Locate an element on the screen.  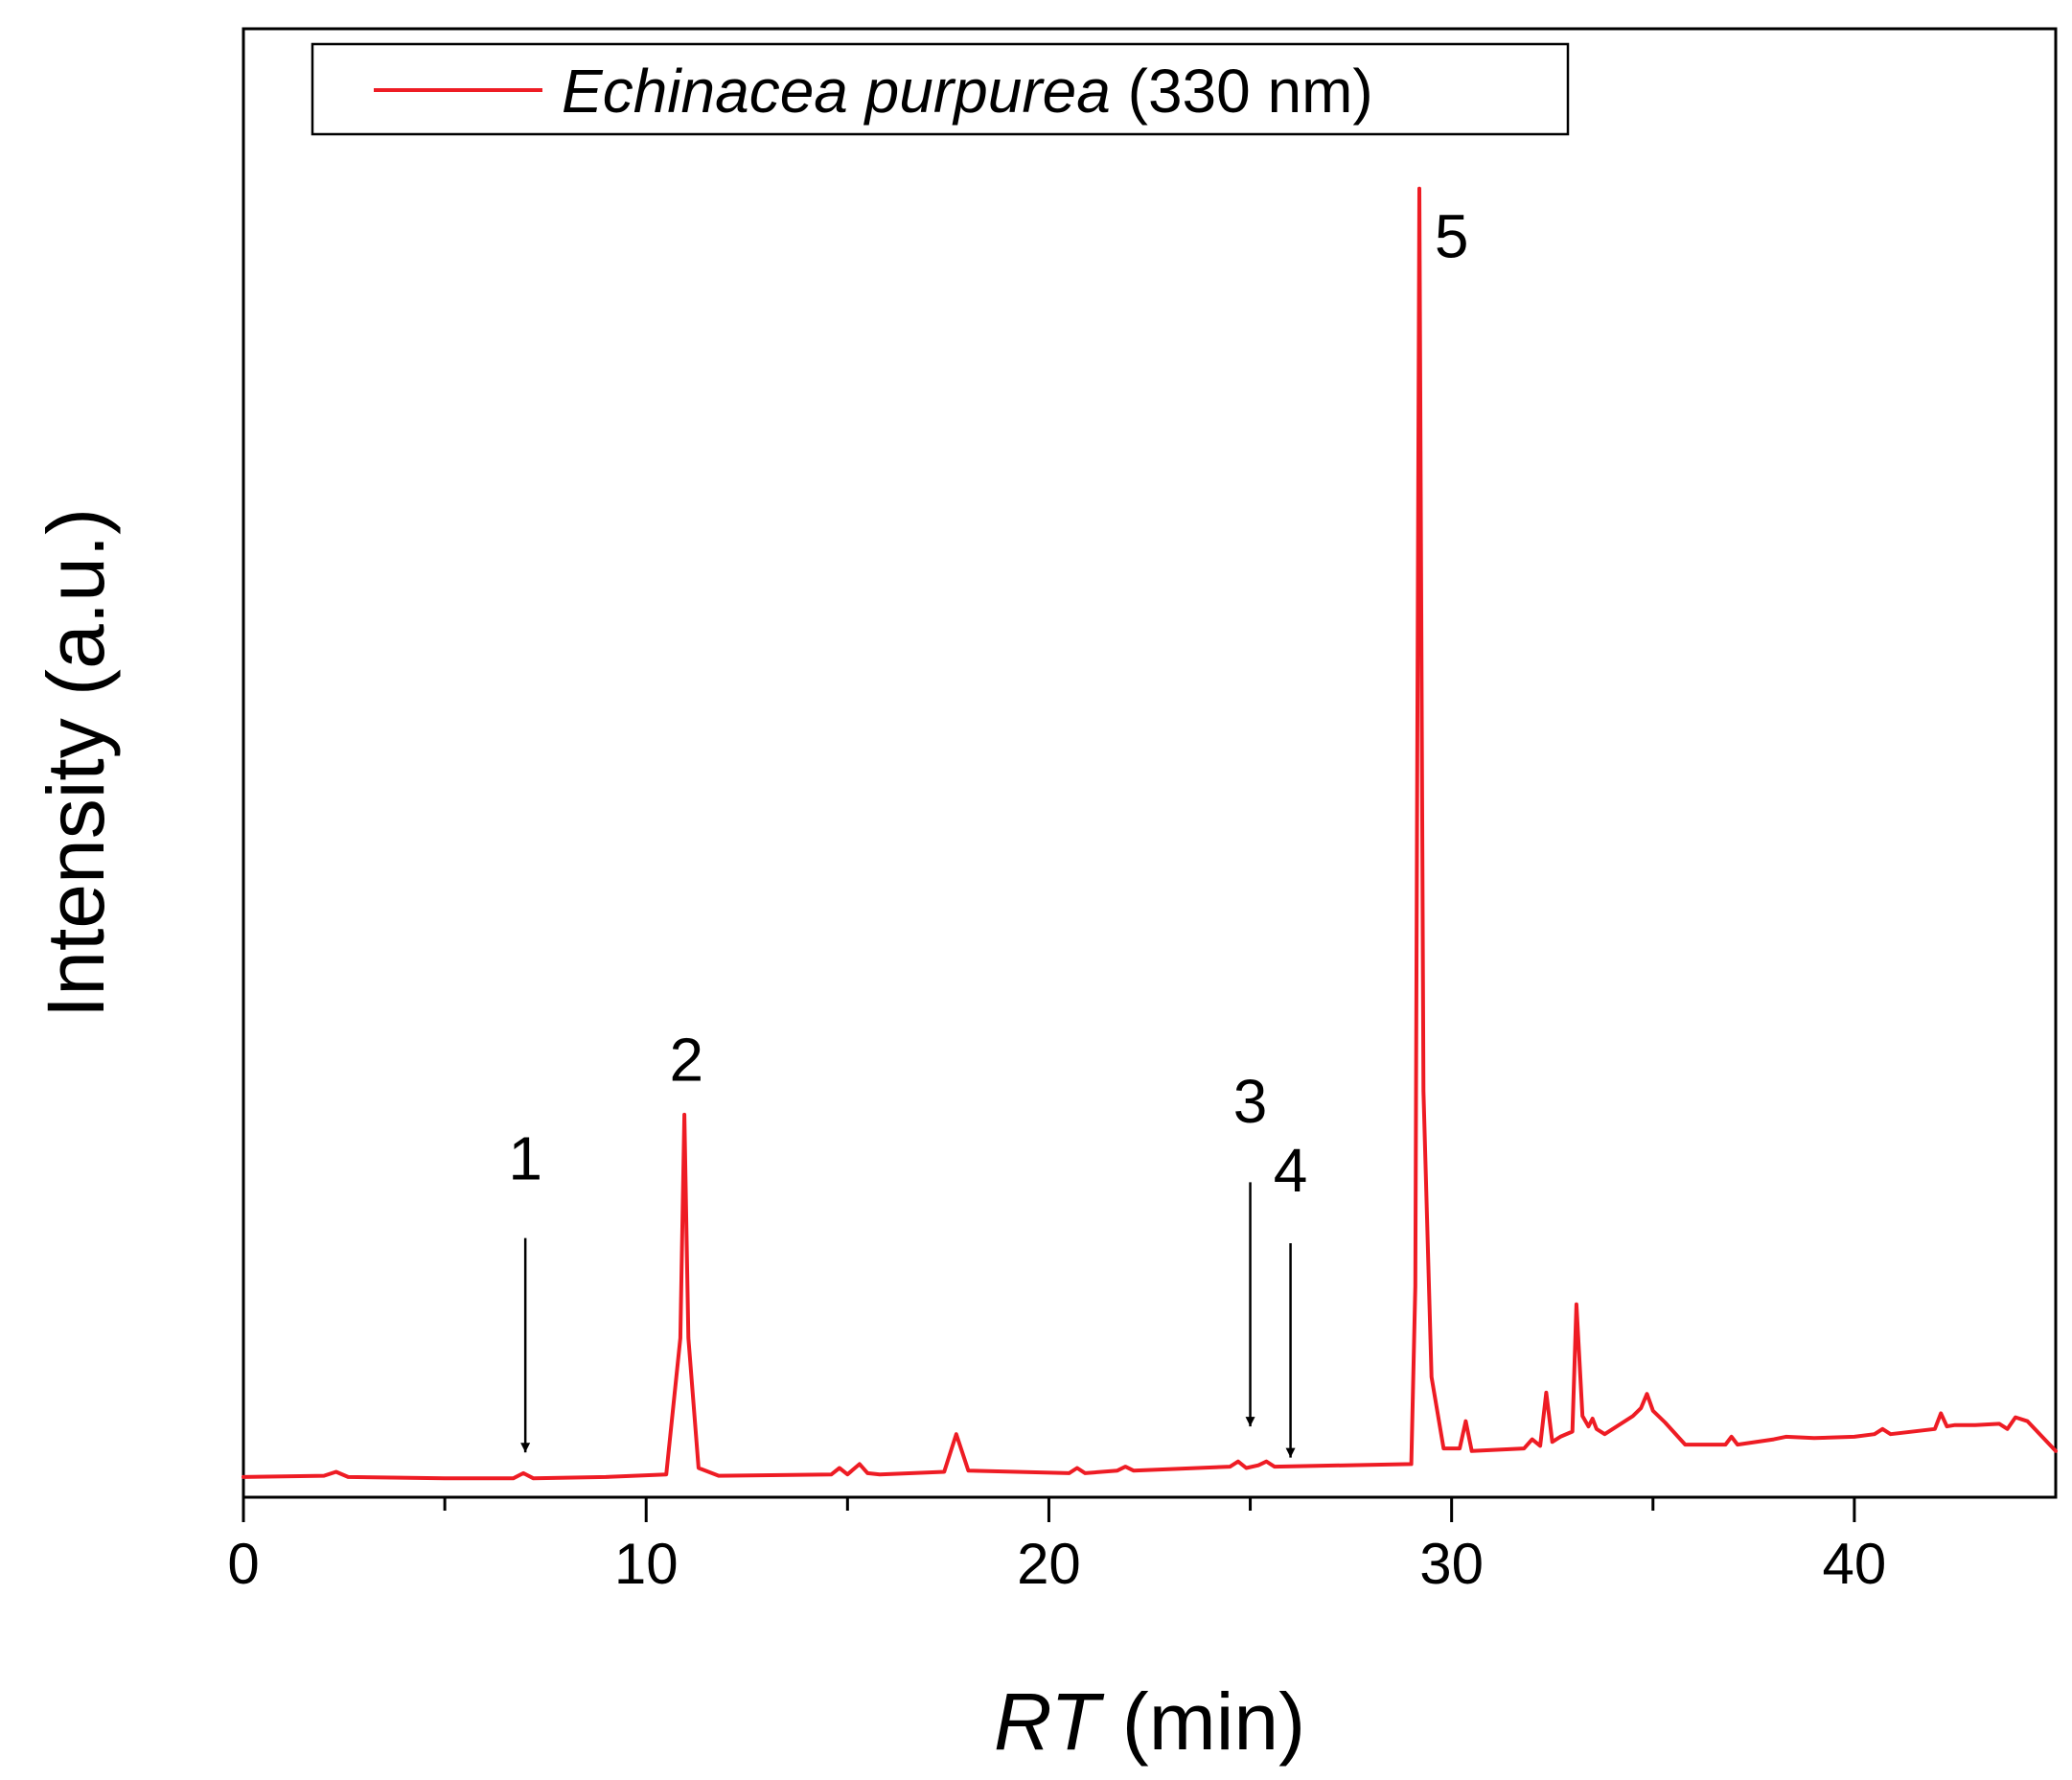
y-axis-title: Intensity (a.u.) is located at coordinates (76, 763).